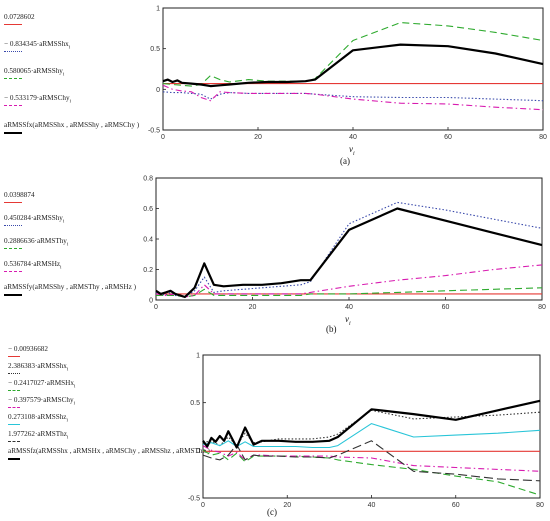 Image resolution: width=550 pixels, height=521 pixels. I want to click on legend-text: 0.580065·aRMSShy, so click(33, 71).